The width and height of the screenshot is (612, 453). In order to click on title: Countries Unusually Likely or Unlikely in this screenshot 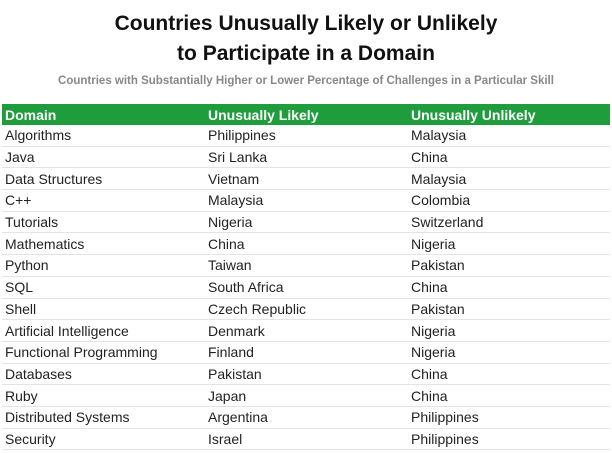, I will do `click(306, 23)`.